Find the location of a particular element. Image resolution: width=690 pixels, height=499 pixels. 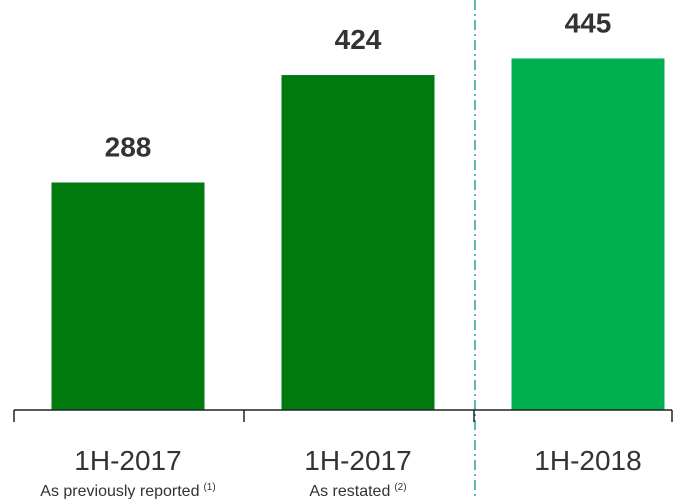

value-label: 445 is located at coordinates (588, 22).